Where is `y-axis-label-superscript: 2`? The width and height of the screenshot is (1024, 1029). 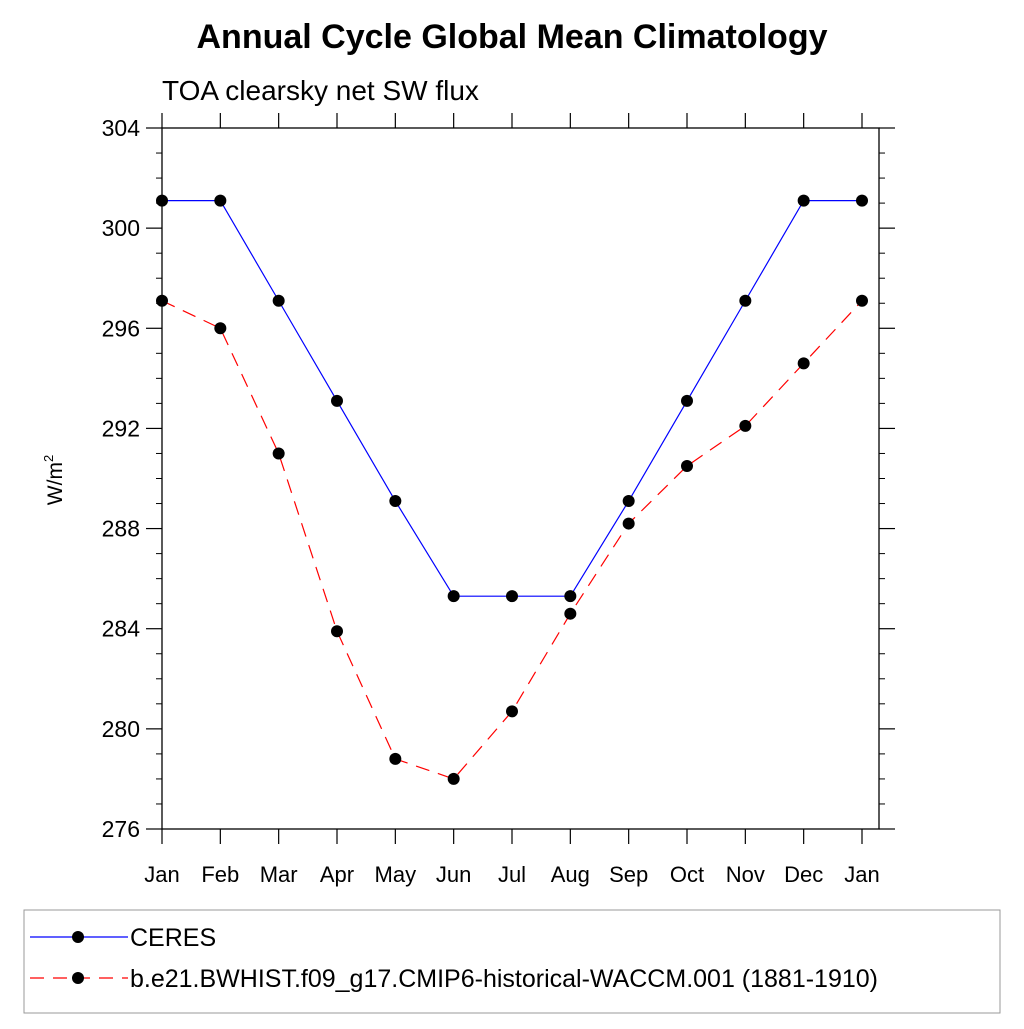
y-axis-label-superscript: 2 is located at coordinates (48, 458).